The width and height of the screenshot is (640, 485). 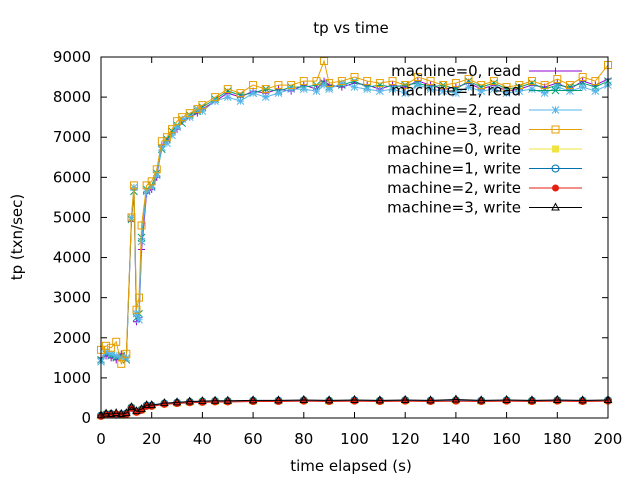 What do you see at coordinates (72, 57) in the screenshot?
I see `y-tick-label: 9000` at bounding box center [72, 57].